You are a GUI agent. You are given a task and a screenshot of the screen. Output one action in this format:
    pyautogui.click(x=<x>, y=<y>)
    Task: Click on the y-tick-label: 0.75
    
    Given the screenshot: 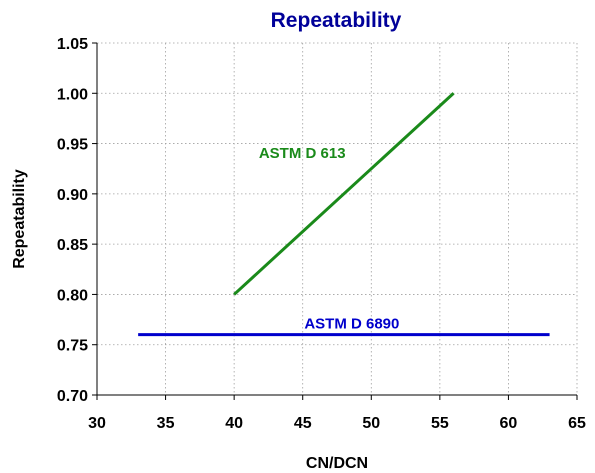 What is the action you would take?
    pyautogui.click(x=72, y=346)
    